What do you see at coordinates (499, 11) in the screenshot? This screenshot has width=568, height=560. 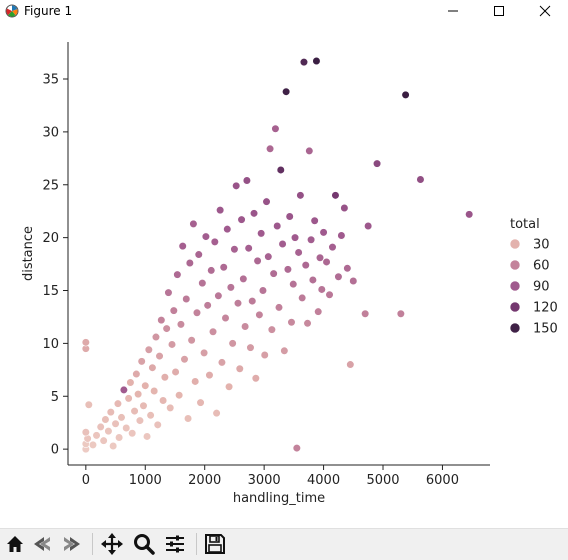 I see `maximize-button` at bounding box center [499, 11].